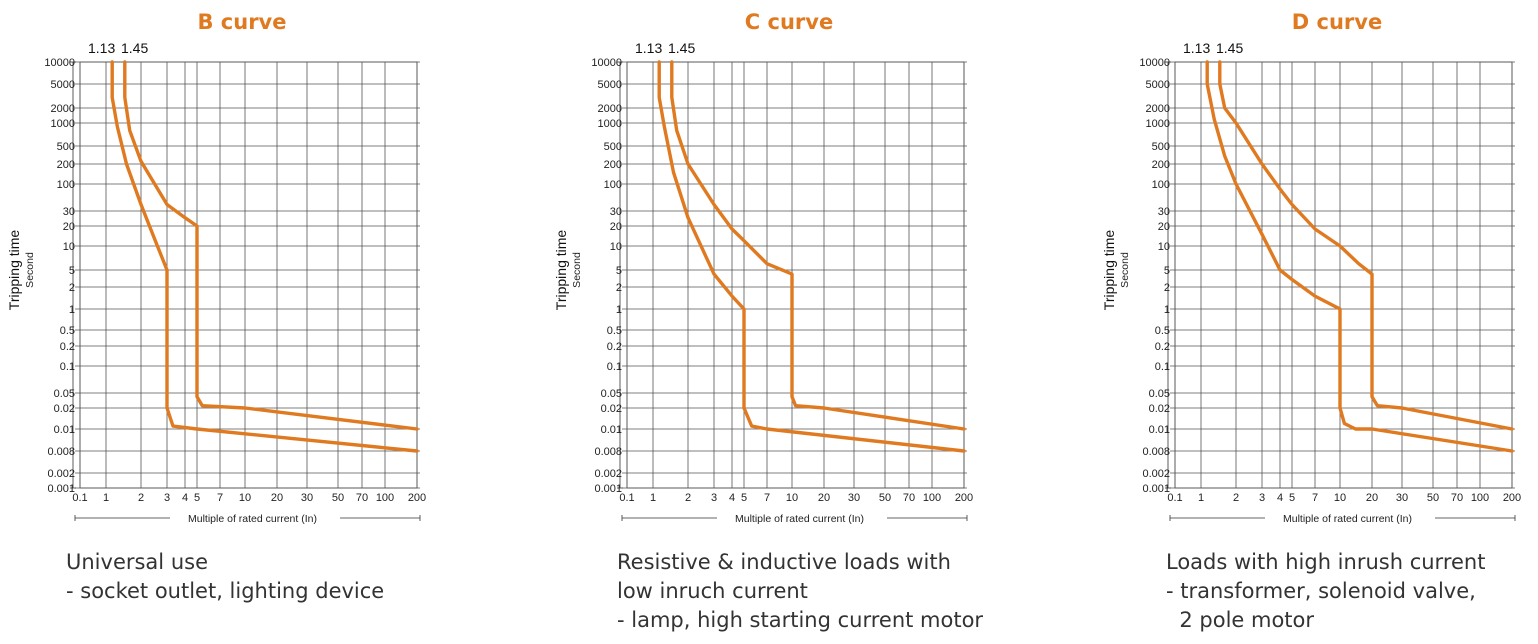 This screenshot has width=1538, height=644. I want to click on description-line: - socket outlet, lighting device, so click(225, 591).